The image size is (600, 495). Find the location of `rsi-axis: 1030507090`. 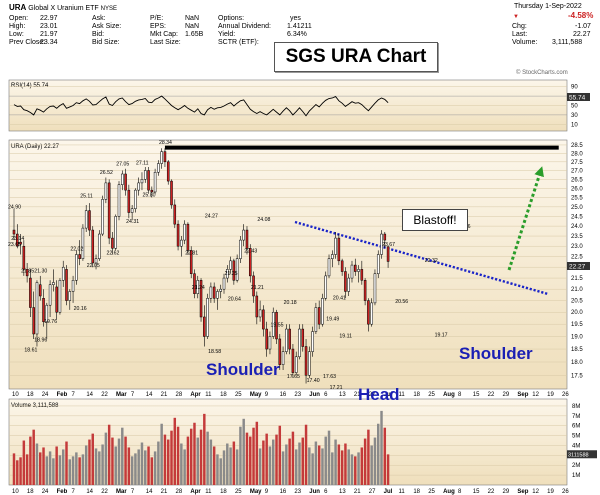

rsi-axis: 1030507090 is located at coordinates (574, 107).